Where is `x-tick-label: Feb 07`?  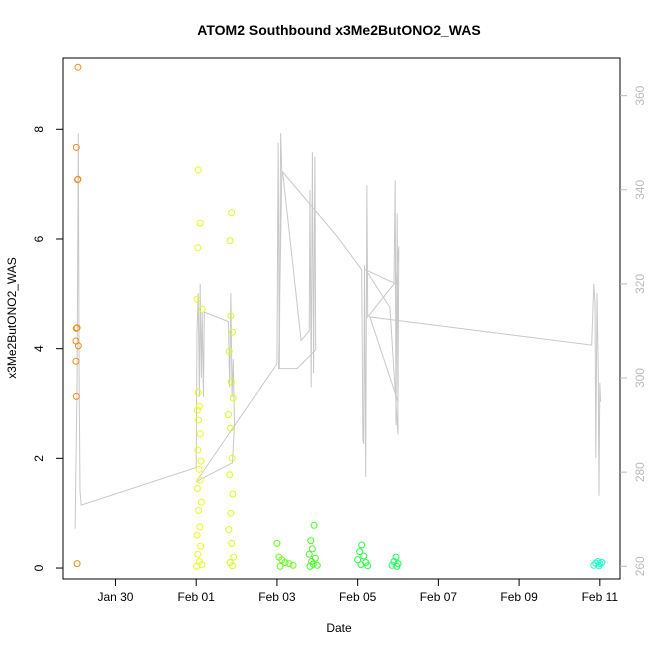 x-tick-label: Feb 07 is located at coordinates (439, 597).